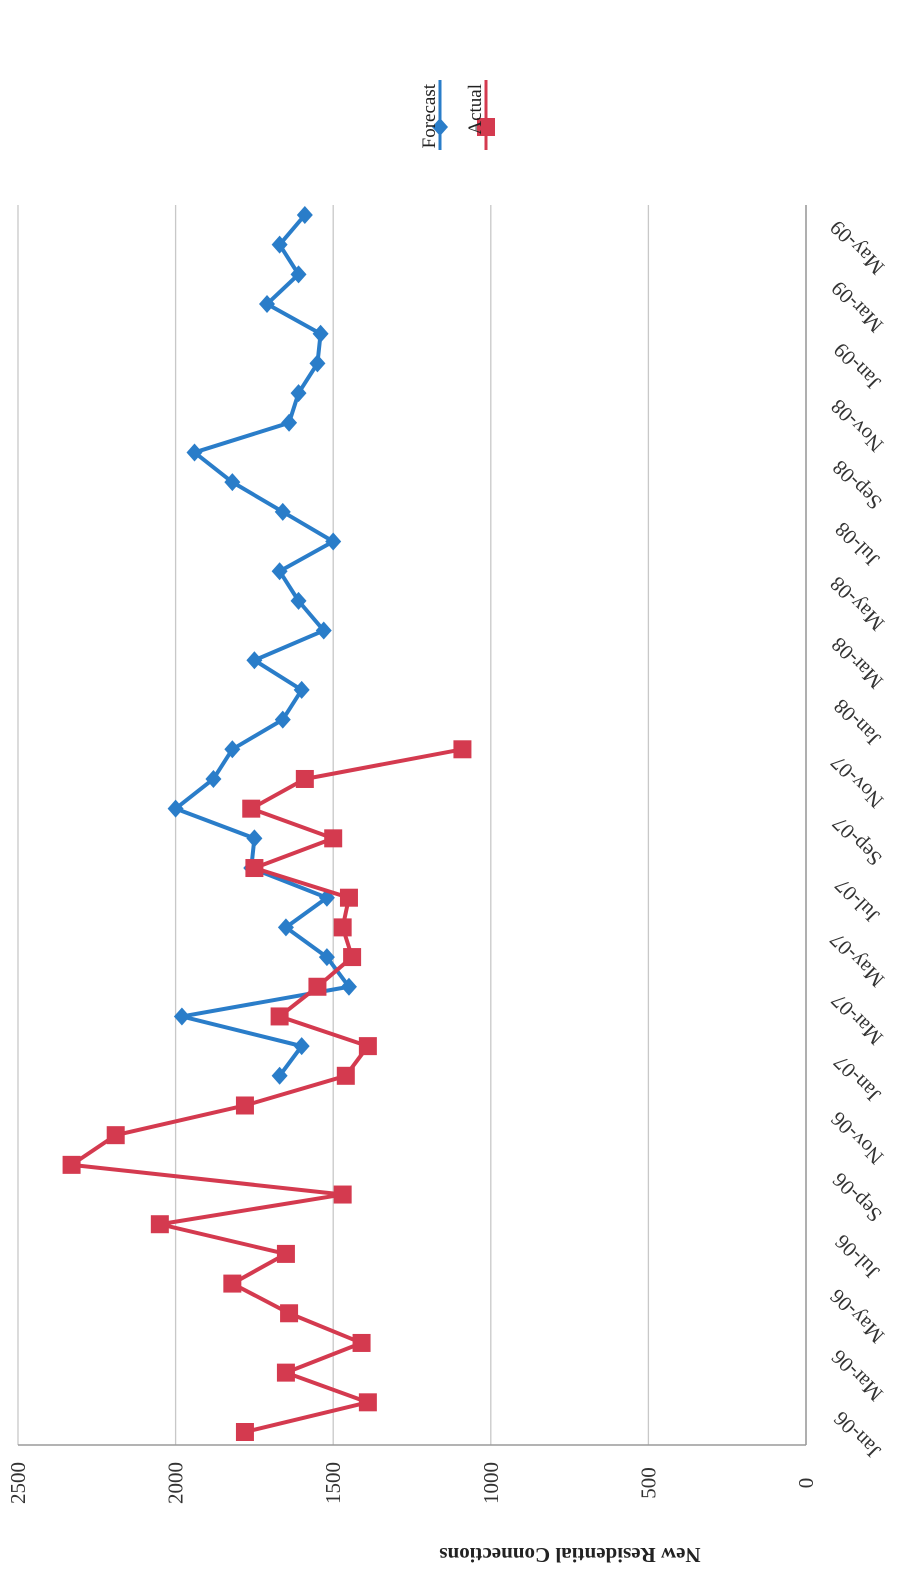  Describe the element at coordinates (429, 115) in the screenshot. I see `legend-forecast-label: Forecast` at that location.